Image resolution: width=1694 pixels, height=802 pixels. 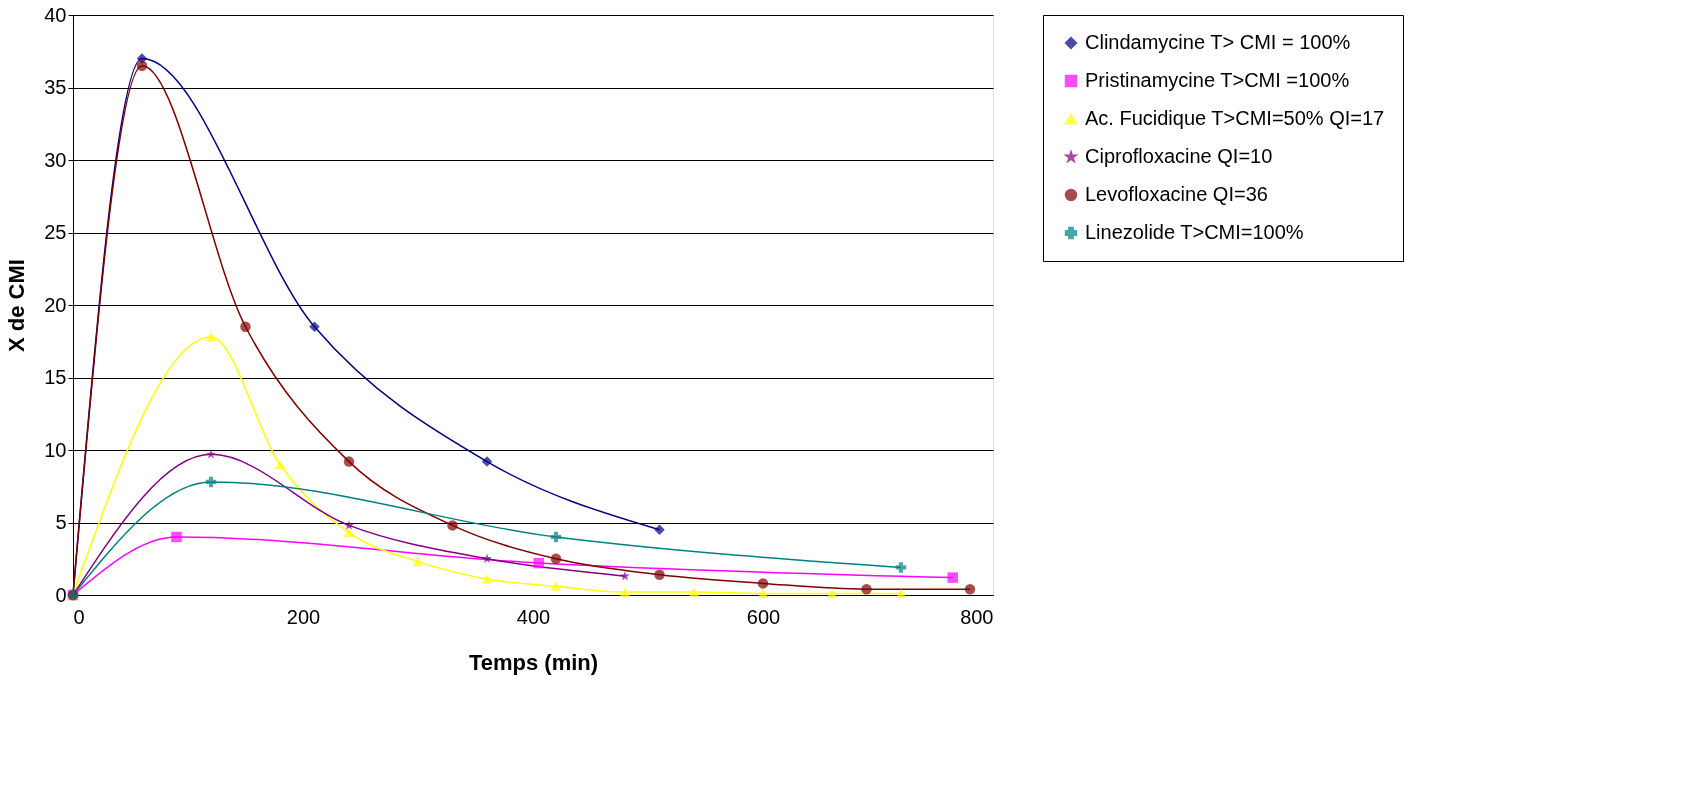 I want to click on y-tick-label: 25, so click(x=55, y=232).